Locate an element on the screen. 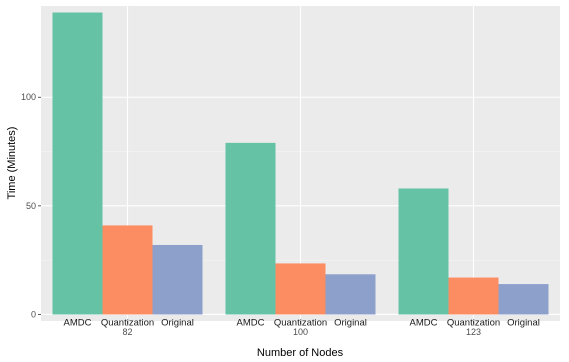 Image resolution: width=569 pixels, height=362 pixels. y-tick-label: 0 is located at coordinates (33, 314).